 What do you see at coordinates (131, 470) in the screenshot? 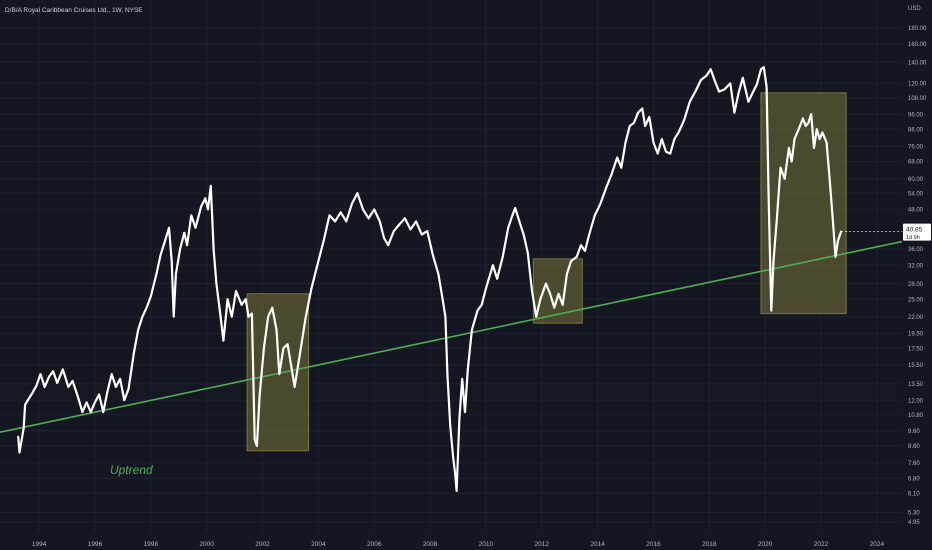
I see `uptrend-label: Uptrend` at bounding box center [131, 470].